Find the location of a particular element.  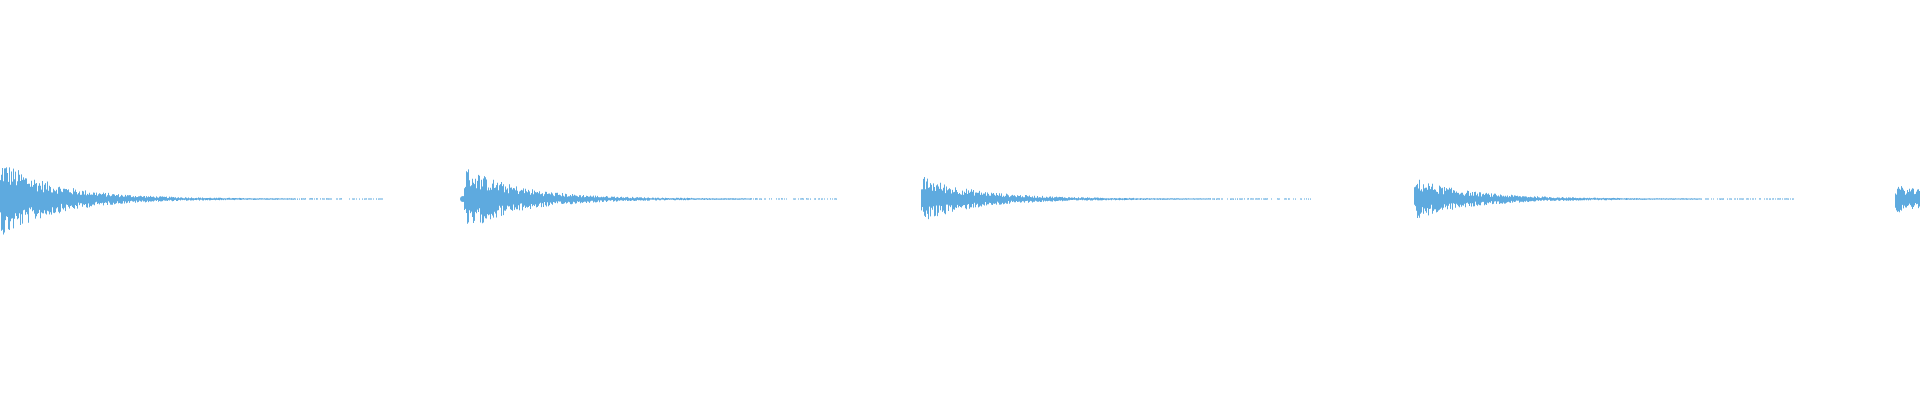

clip-marker is located at coordinates (463, 199).